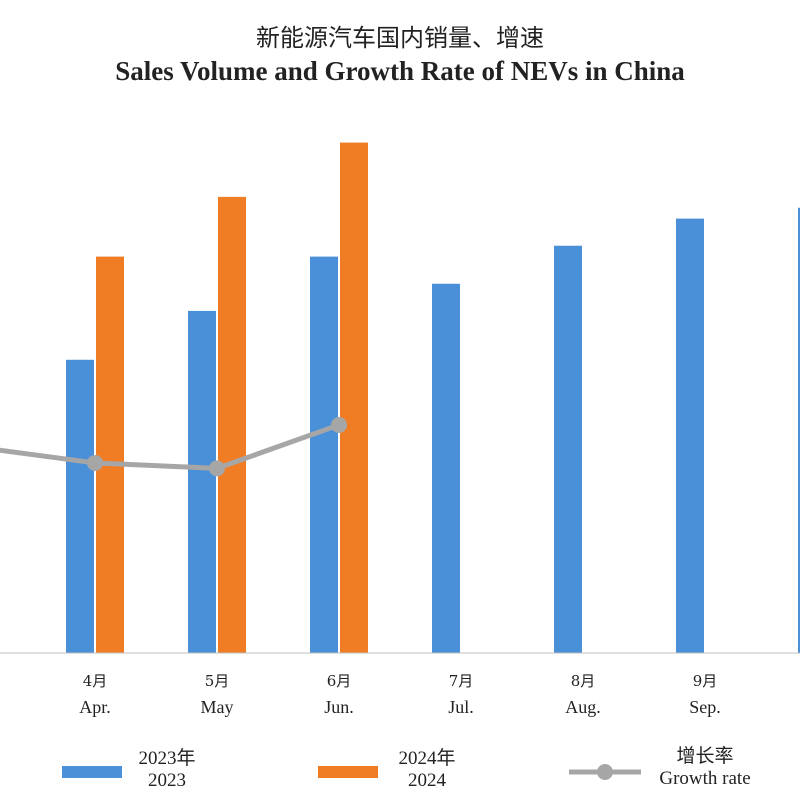 The width and height of the screenshot is (800, 800). Describe the element at coordinates (167, 780) in the screenshot. I see `legend-label-2023: 2023` at that location.